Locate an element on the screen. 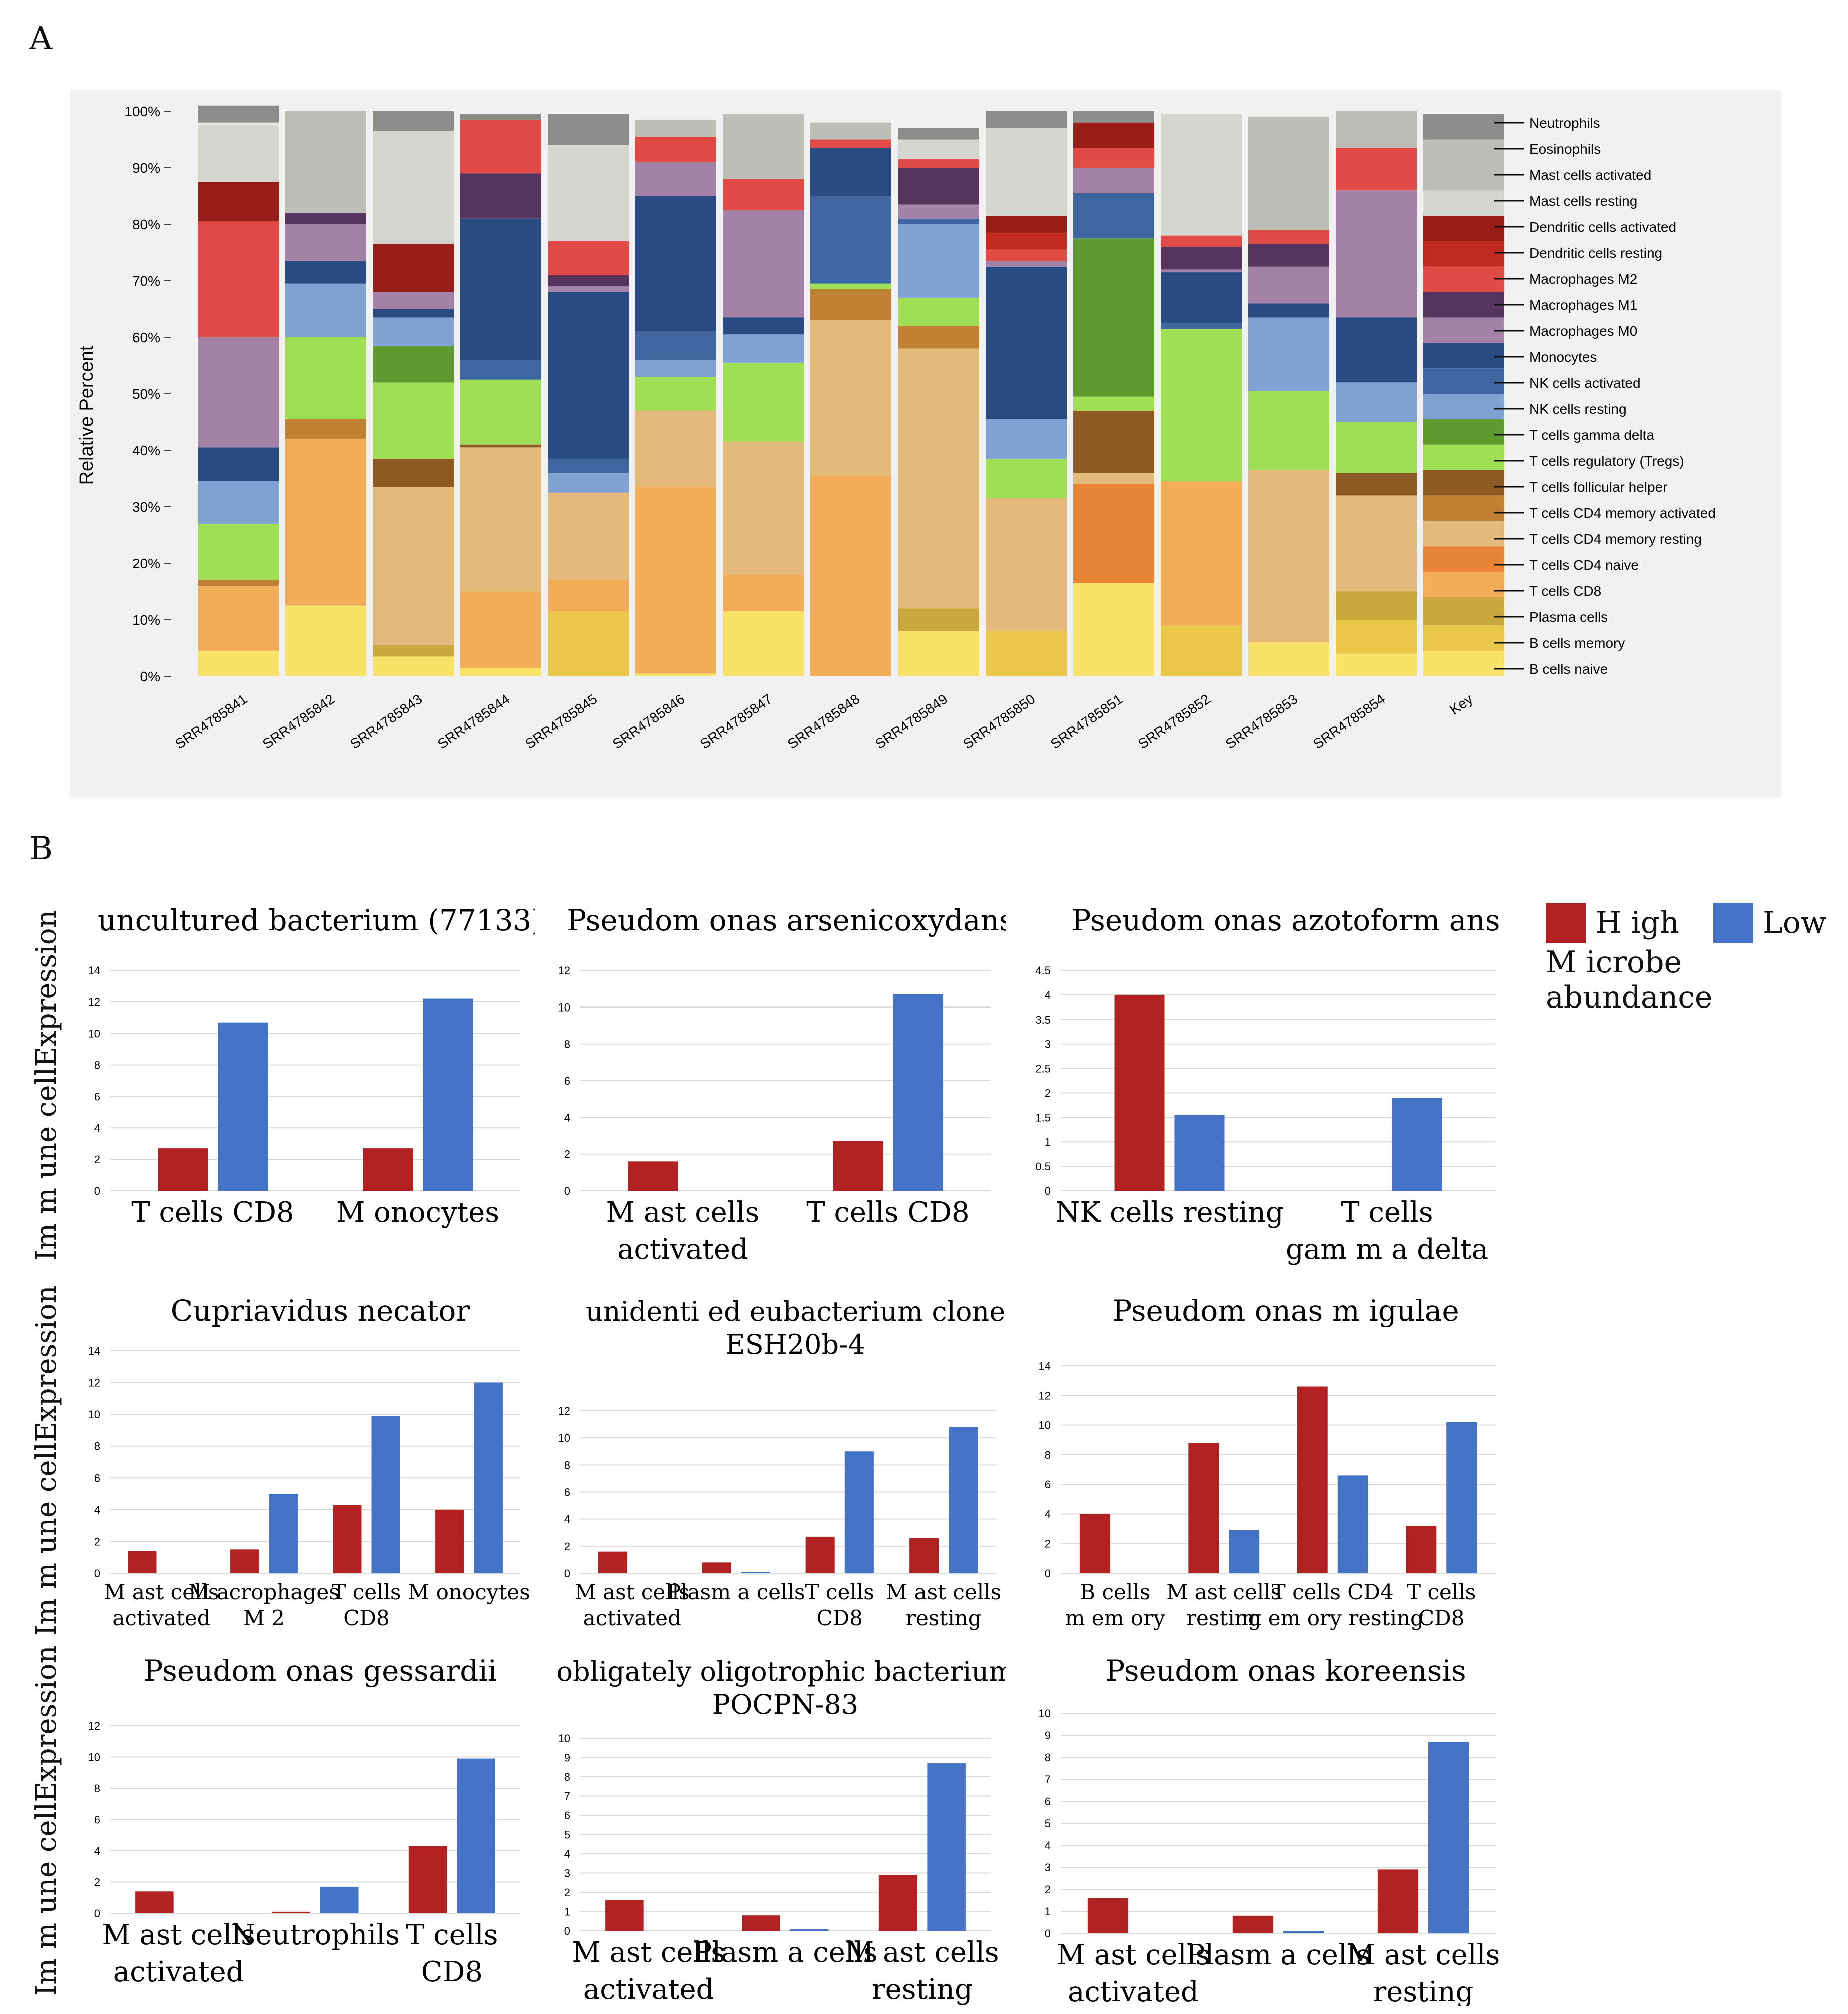 This screenshot has width=1848, height=2014. legend-entry: T cells follicular helper is located at coordinates (1599, 487).